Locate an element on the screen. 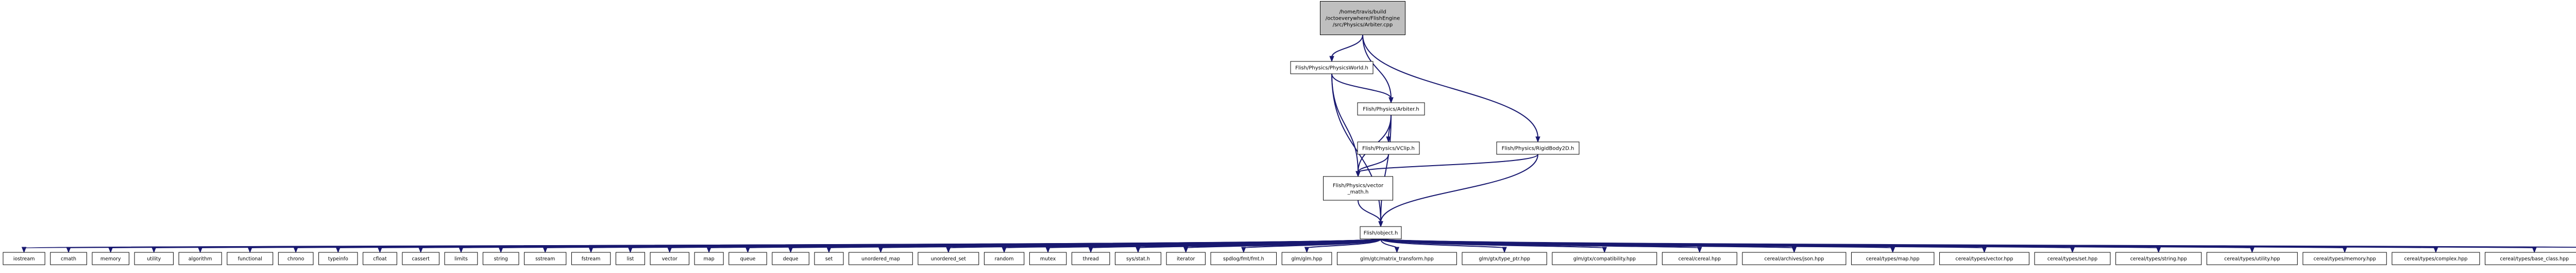  node-box-l2 is located at coordinates (111, 258).